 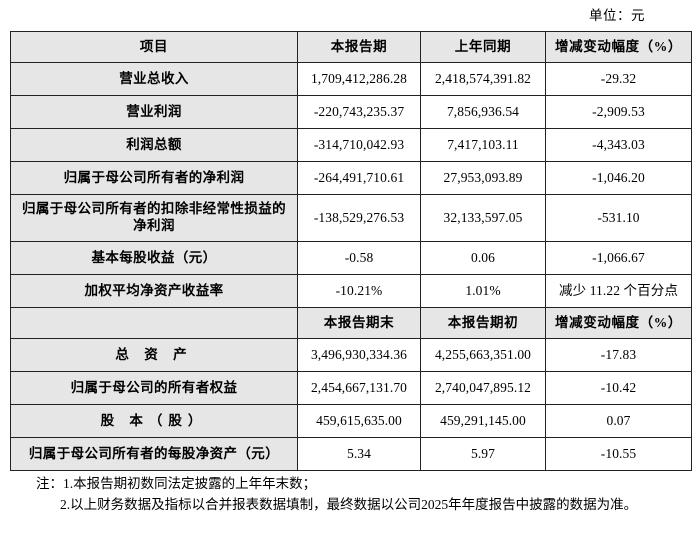 I want to click on row-value-period-begin: 459,291,145.00, so click(x=483, y=421).